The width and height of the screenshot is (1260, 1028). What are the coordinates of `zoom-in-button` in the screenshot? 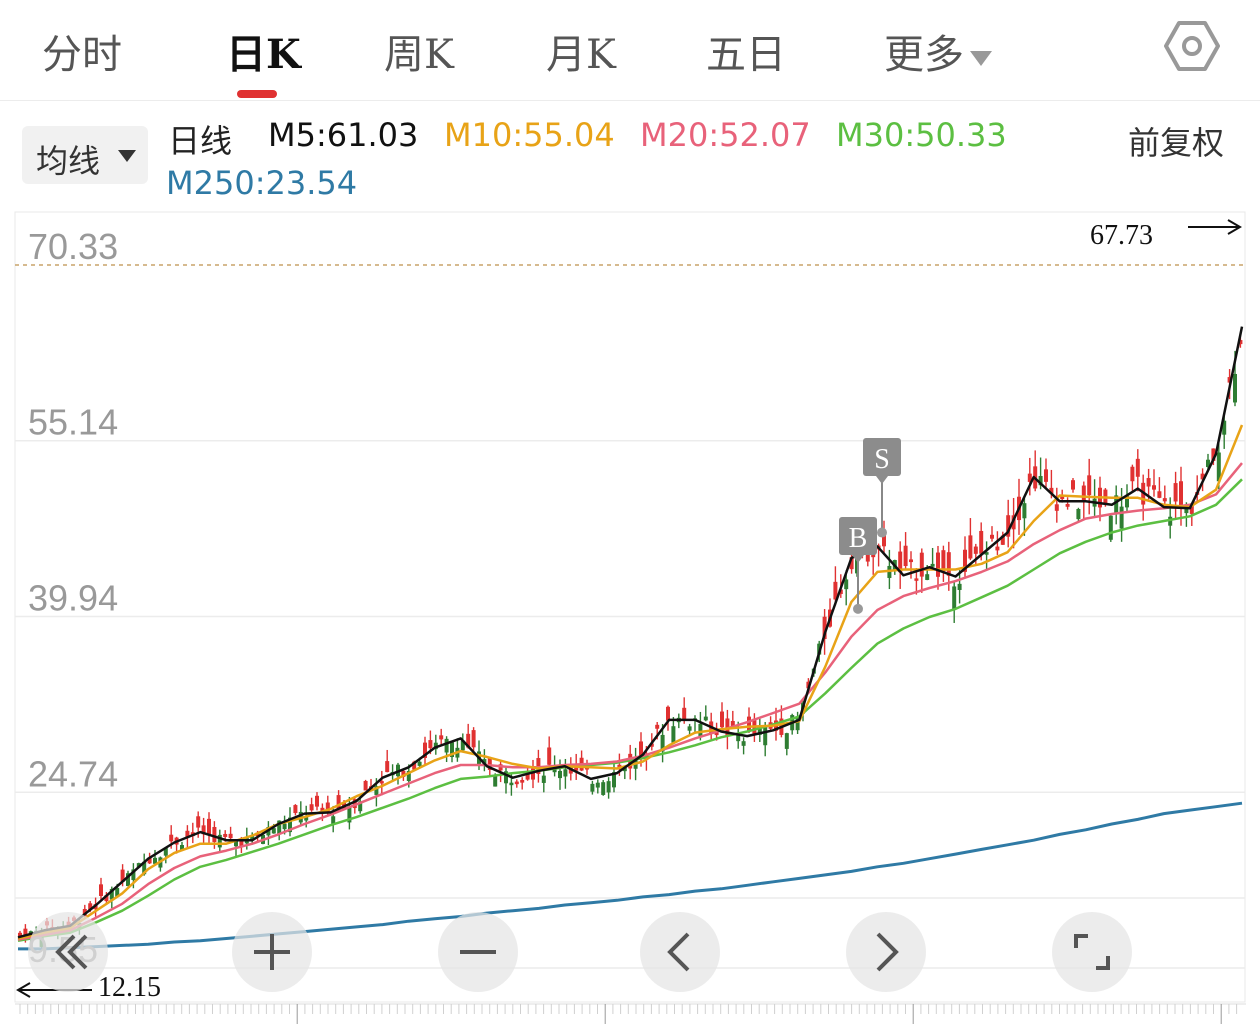 It's located at (272, 952).